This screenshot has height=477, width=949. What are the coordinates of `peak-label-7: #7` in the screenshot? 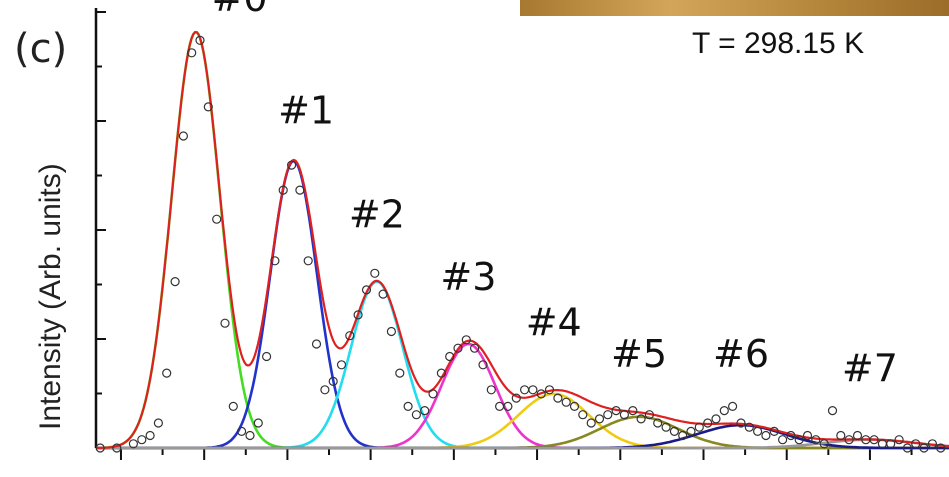 It's located at (870, 368).